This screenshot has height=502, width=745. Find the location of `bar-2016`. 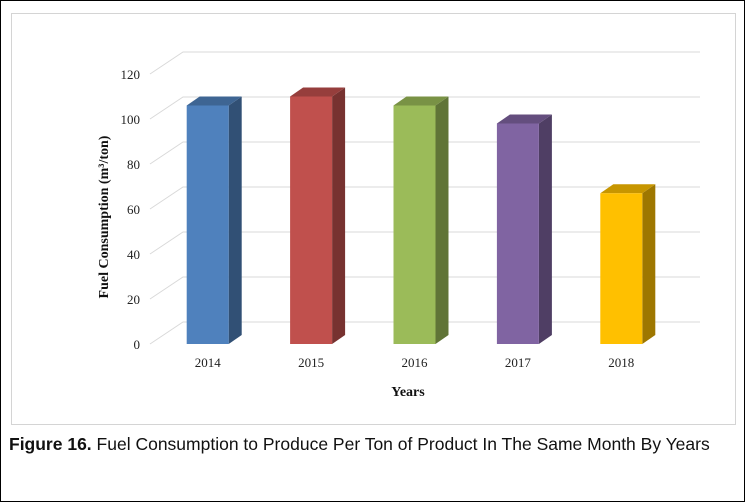

bar-2016 is located at coordinates (421, 220).